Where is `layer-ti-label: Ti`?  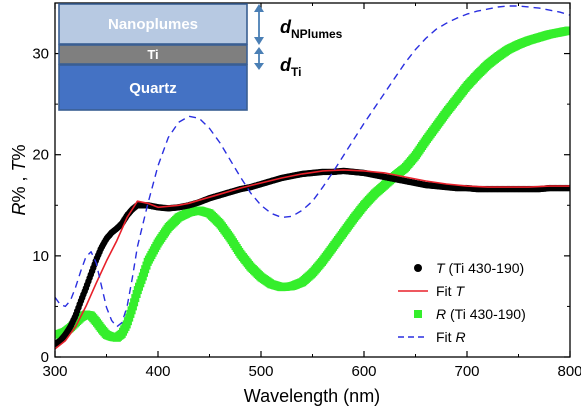 layer-ti-label: Ti is located at coordinates (152, 54).